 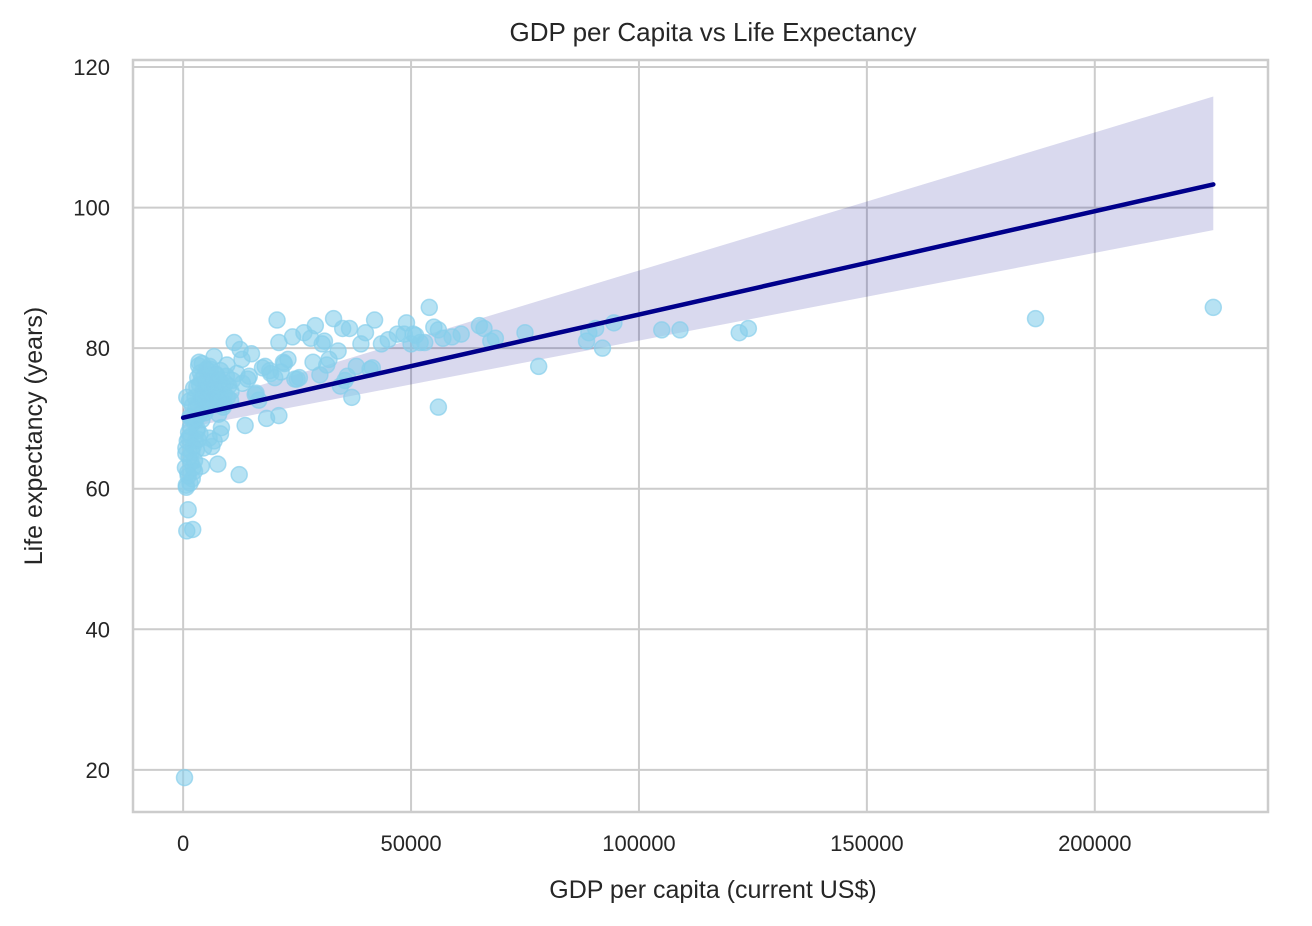 What do you see at coordinates (98, 348) in the screenshot?
I see `y-tick-label-3: 80` at bounding box center [98, 348].